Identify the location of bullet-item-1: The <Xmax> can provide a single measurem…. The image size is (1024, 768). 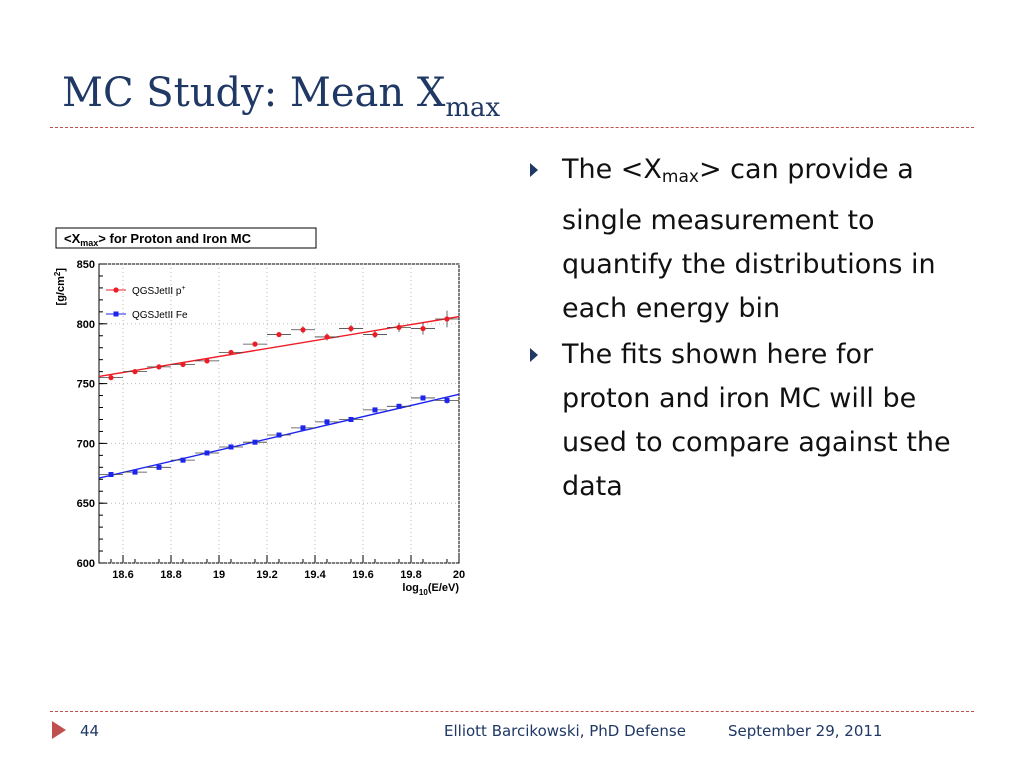
(748, 239).